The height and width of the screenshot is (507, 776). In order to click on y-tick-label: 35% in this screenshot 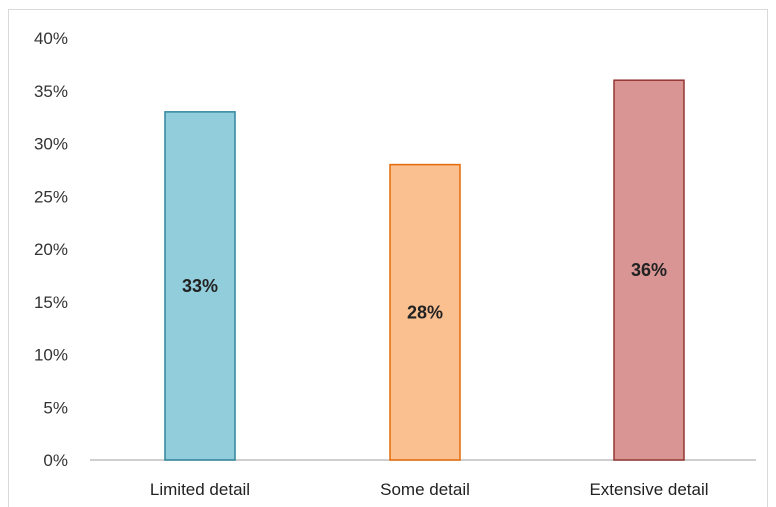, I will do `click(51, 91)`.